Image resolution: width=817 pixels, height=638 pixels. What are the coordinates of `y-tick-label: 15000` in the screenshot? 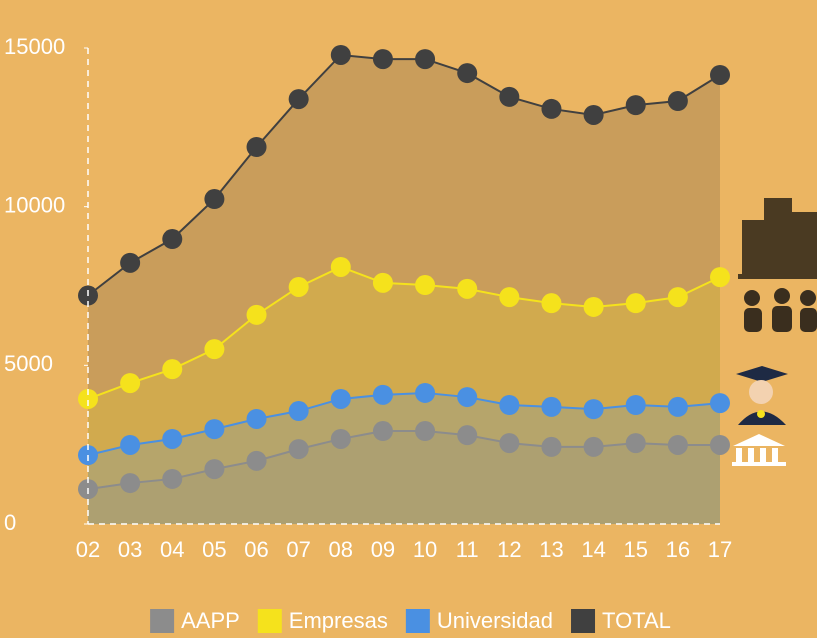 It's located at (34, 46).